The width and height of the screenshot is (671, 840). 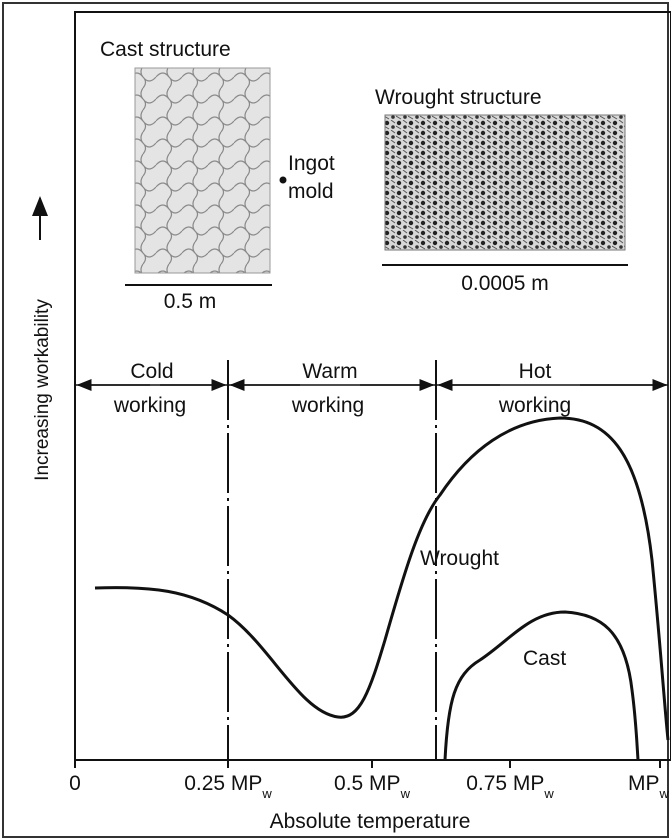 I want to click on tick-text: 0.5 MP, so click(x=367, y=783).